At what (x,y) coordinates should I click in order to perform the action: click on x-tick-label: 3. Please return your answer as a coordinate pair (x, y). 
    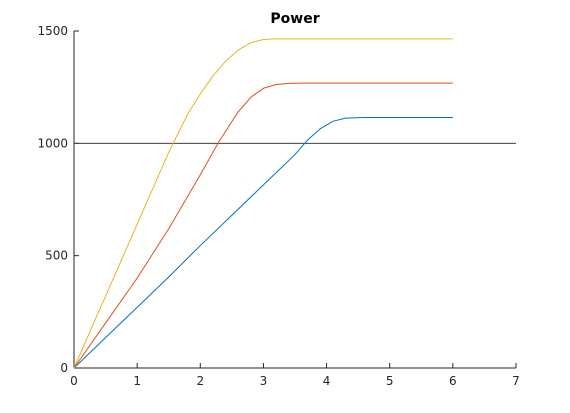
    Looking at the image, I should click on (264, 381).